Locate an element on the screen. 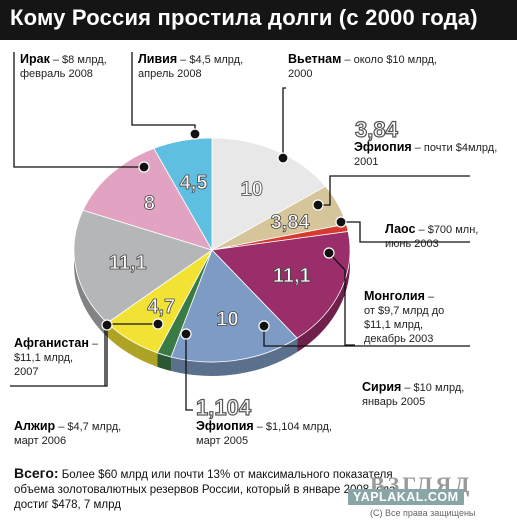 The image size is (517, 528). value-ethiopia-2005: 1,104 is located at coordinates (224, 407).